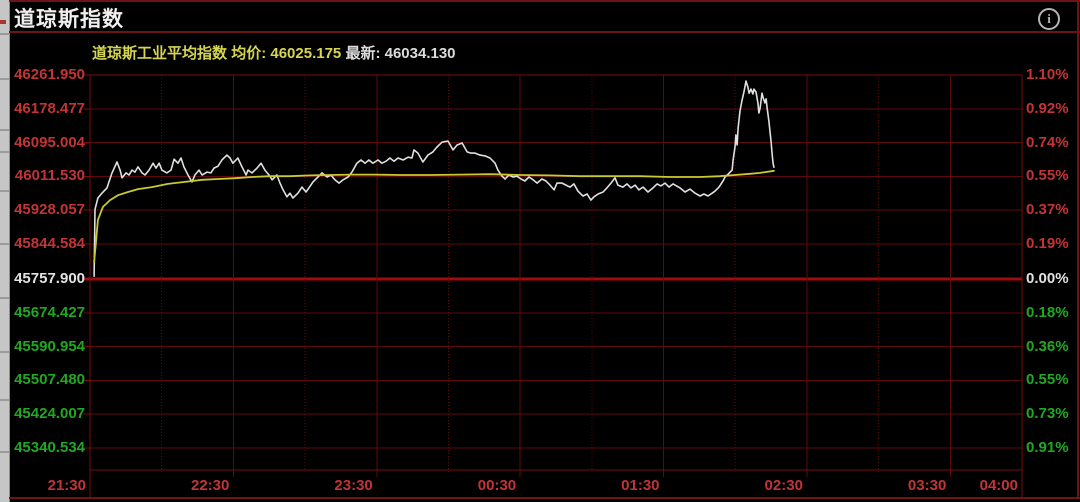  I want to click on y-axis-percent-label: 0.36%, so click(1047, 346).